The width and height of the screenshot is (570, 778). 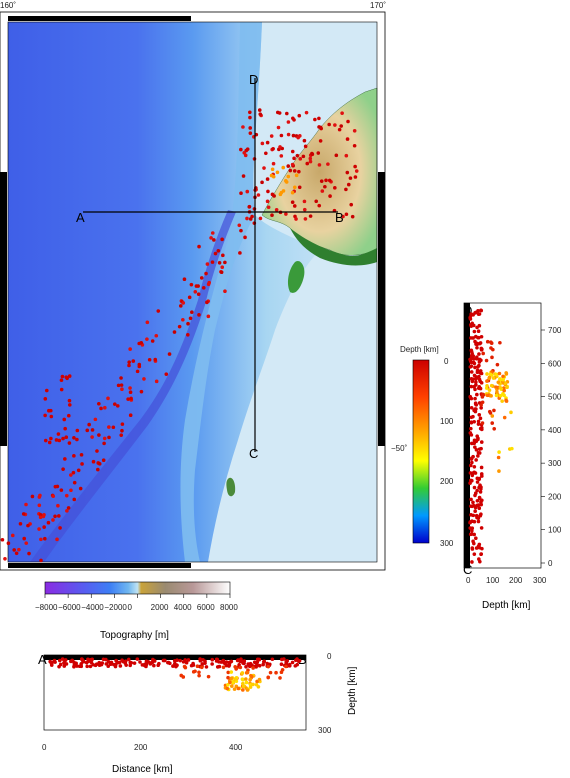 What do you see at coordinates (253, 453) in the screenshot?
I see `label-c: C` at bounding box center [253, 453].